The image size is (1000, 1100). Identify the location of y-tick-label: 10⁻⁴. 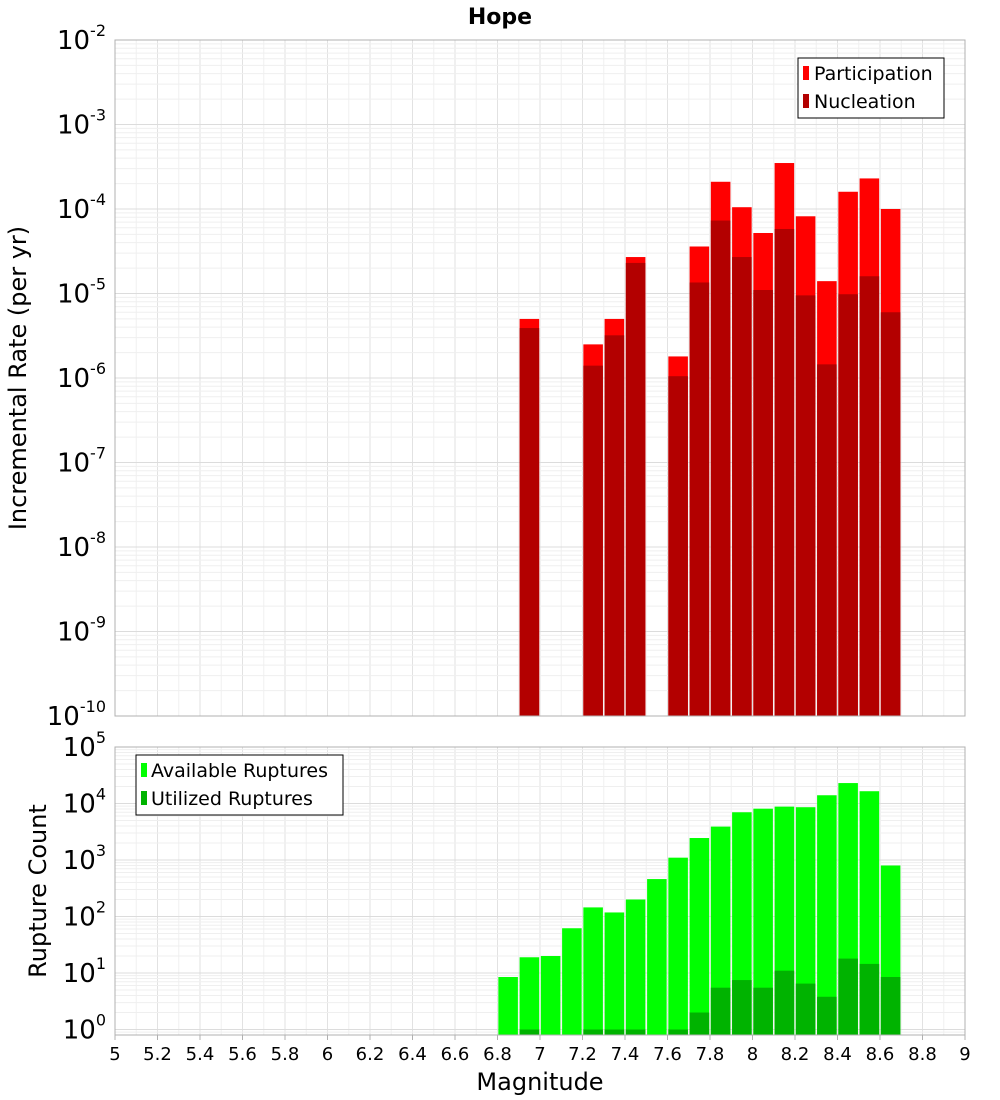
(81, 207).